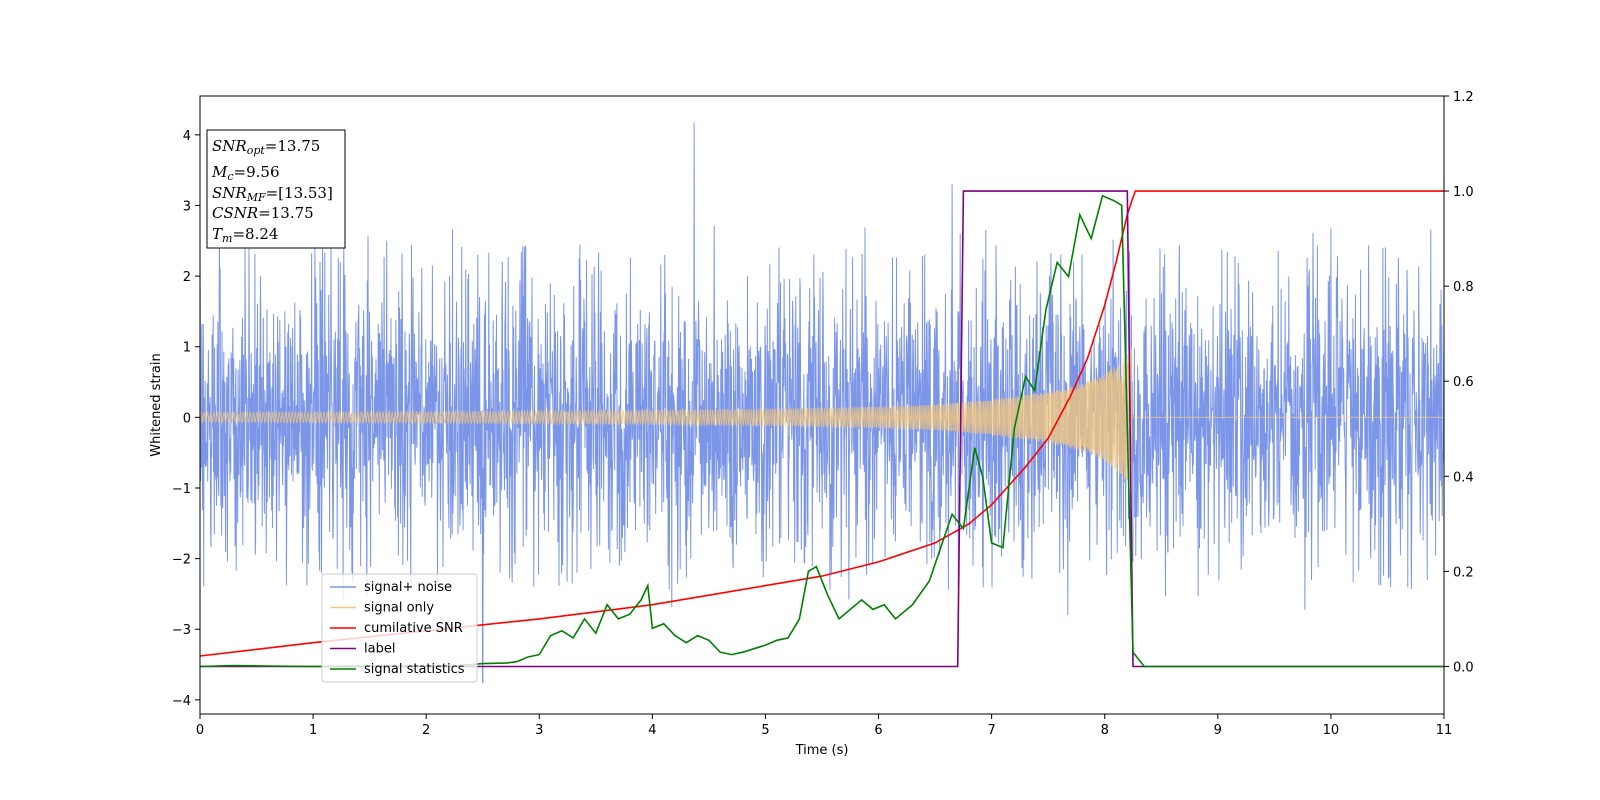 This screenshot has height=800, width=1600. I want to click on y-left-tick-label: 1, so click(187, 348).